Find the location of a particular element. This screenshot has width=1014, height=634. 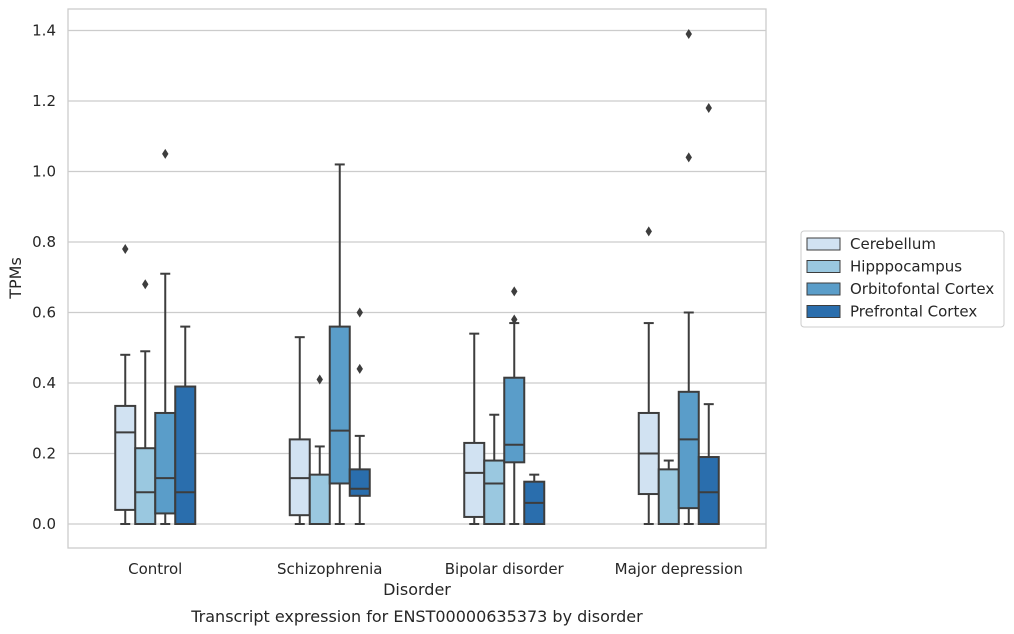

y-tick-label: 0.2 is located at coordinates (44, 454).